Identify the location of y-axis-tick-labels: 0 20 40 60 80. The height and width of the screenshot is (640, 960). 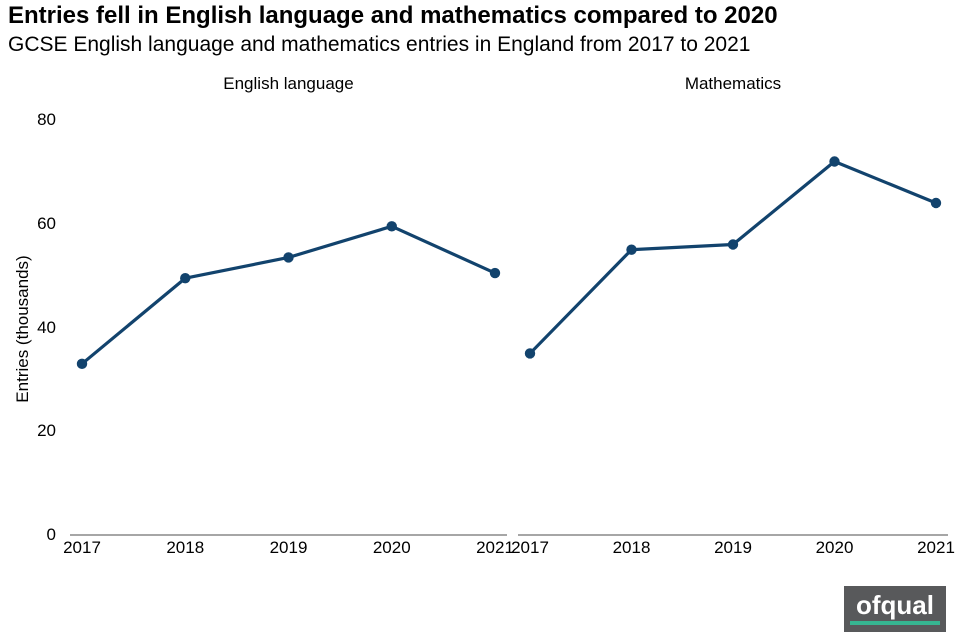
(37, 325).